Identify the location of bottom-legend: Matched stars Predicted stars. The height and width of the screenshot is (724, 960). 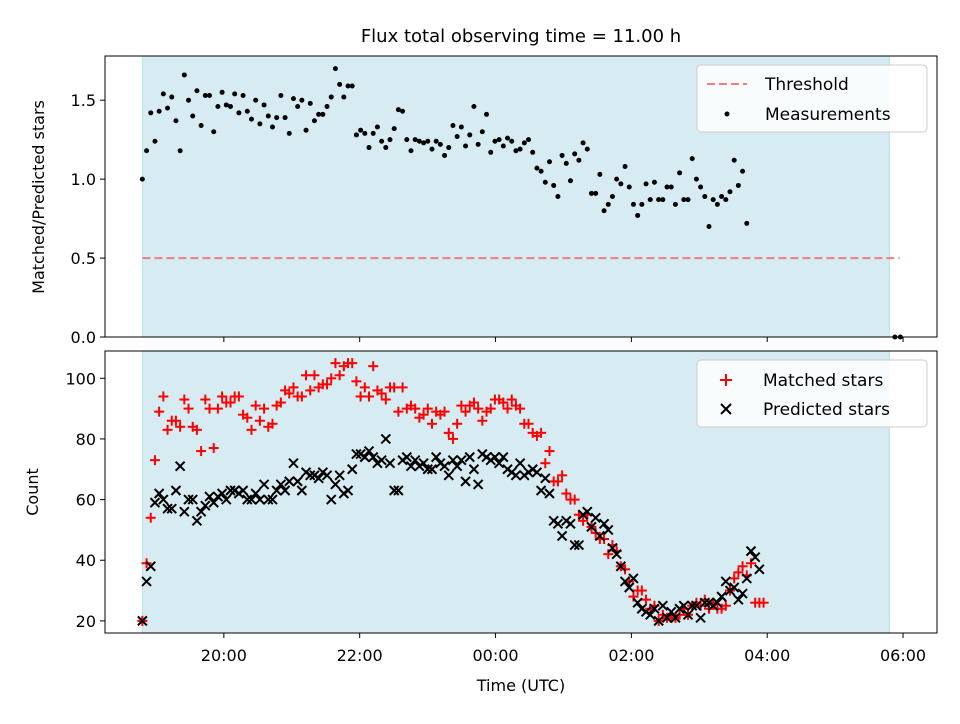
(812, 393).